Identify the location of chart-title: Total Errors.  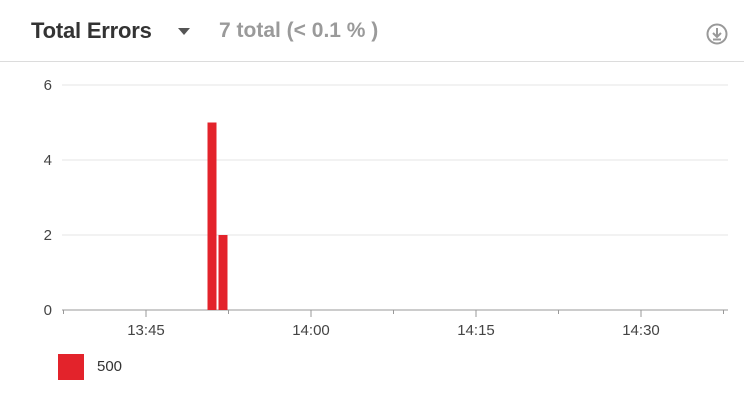
(91, 30).